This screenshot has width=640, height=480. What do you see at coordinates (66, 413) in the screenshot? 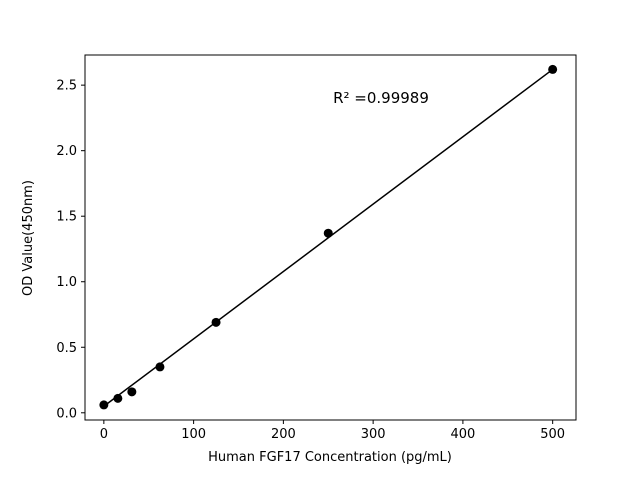
I see `y-tick-label: 0.0` at bounding box center [66, 413].